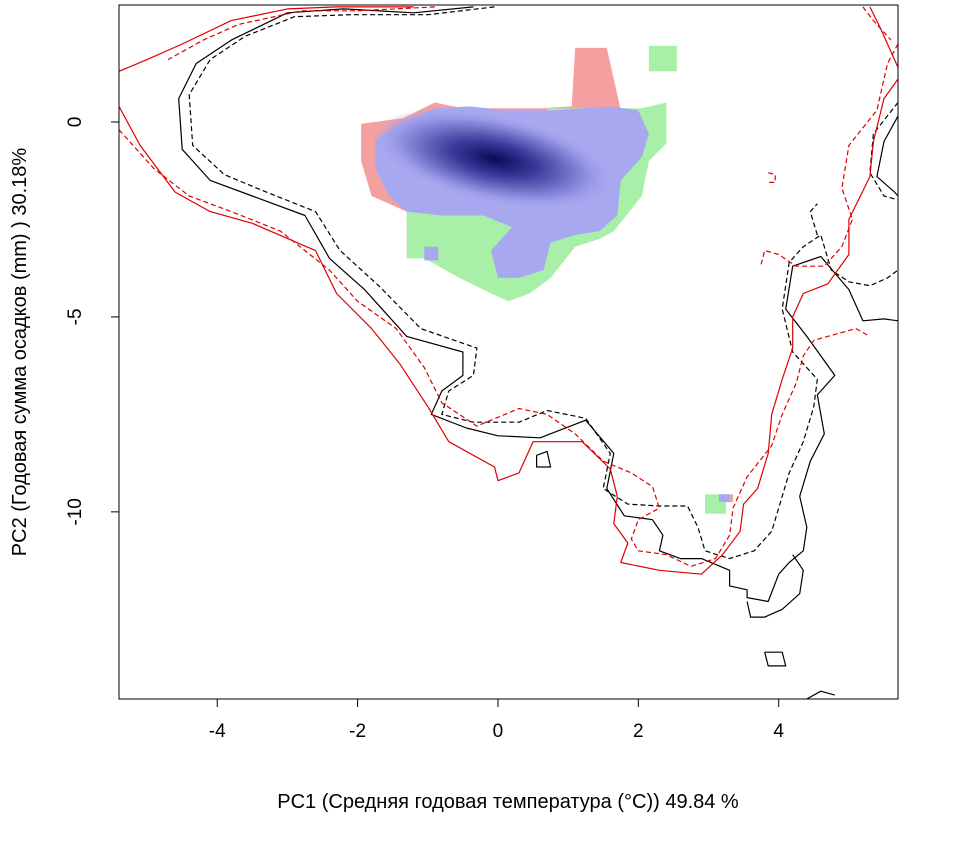  I want to click on region-green-patch, so click(662, 58).